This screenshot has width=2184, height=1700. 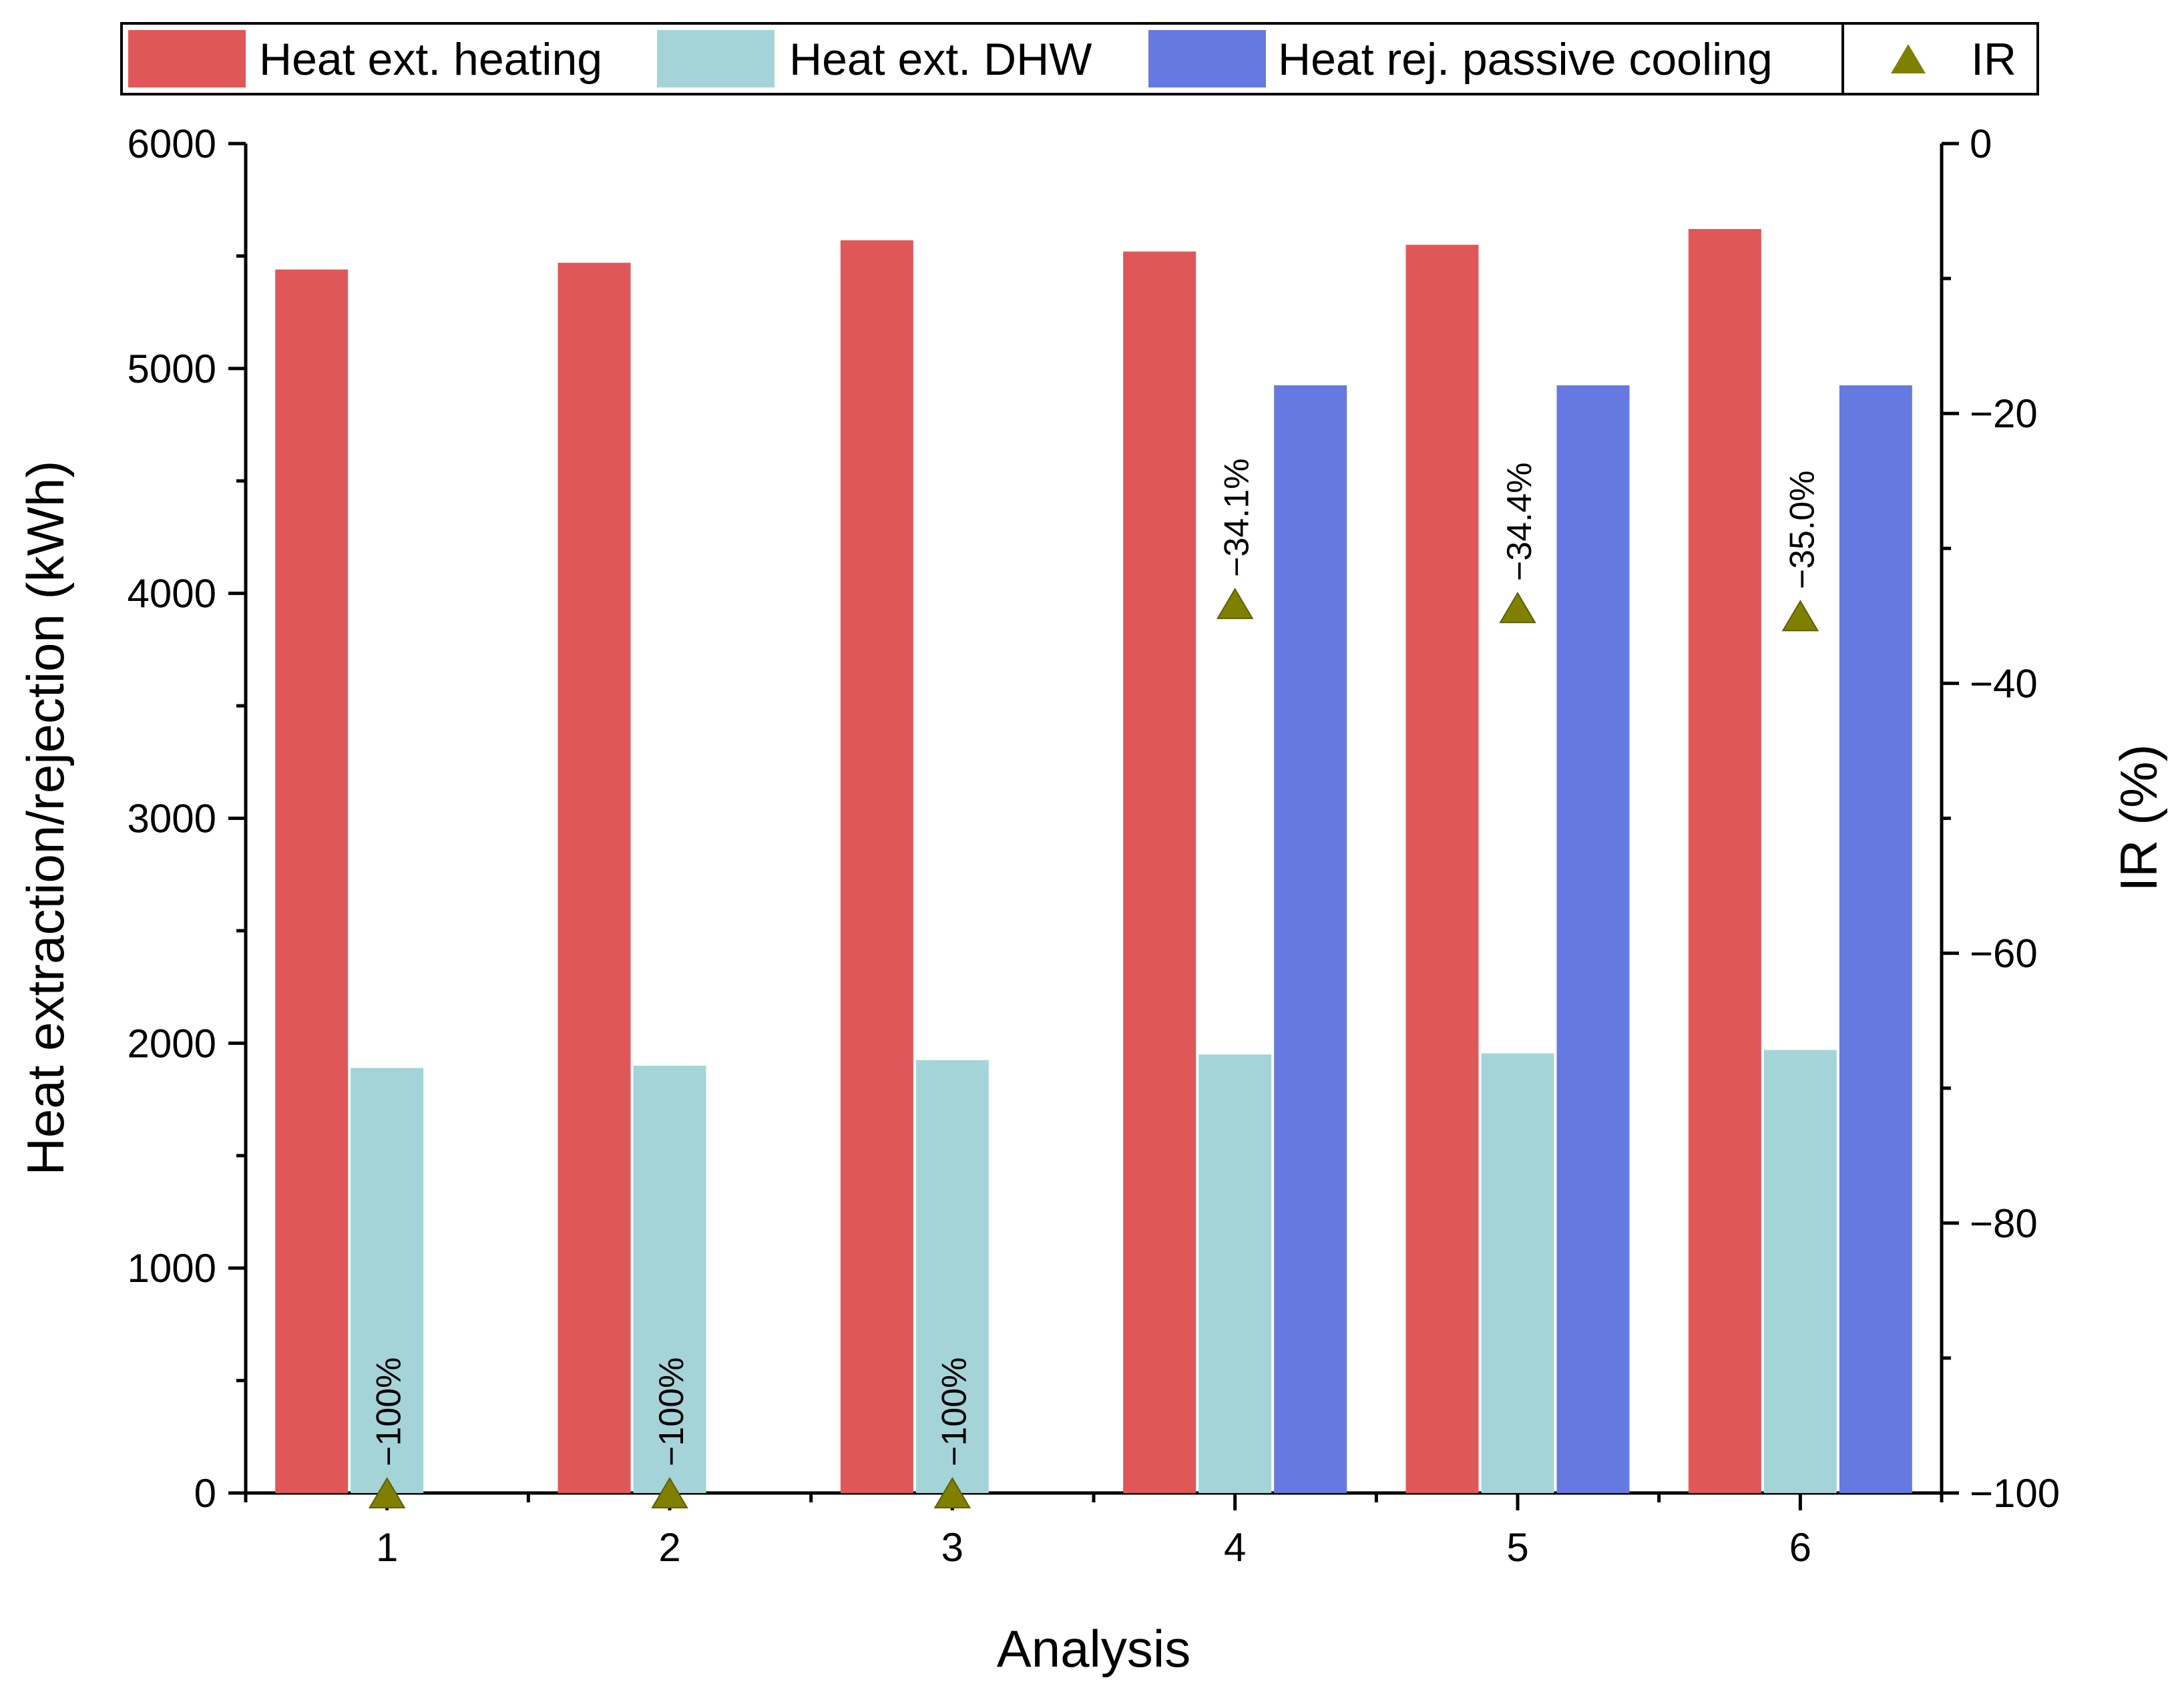 What do you see at coordinates (387, 1547) in the screenshot?
I see `x-tick-label: 1` at bounding box center [387, 1547].